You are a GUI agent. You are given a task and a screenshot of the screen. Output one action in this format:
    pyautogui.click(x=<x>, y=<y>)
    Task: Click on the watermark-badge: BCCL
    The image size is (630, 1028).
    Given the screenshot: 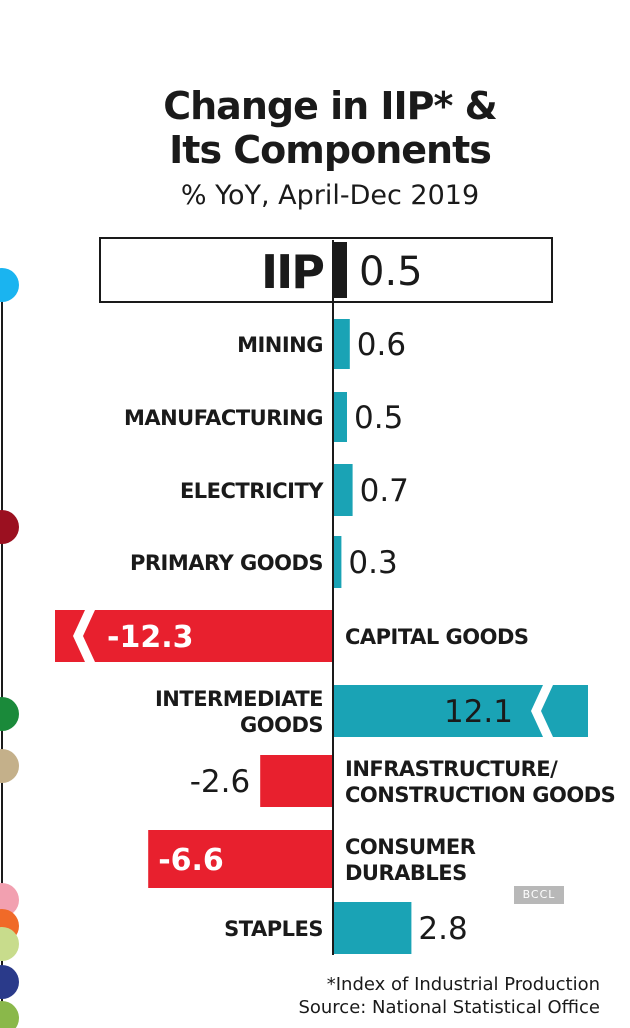 What is the action you would take?
    pyautogui.click(x=539, y=895)
    